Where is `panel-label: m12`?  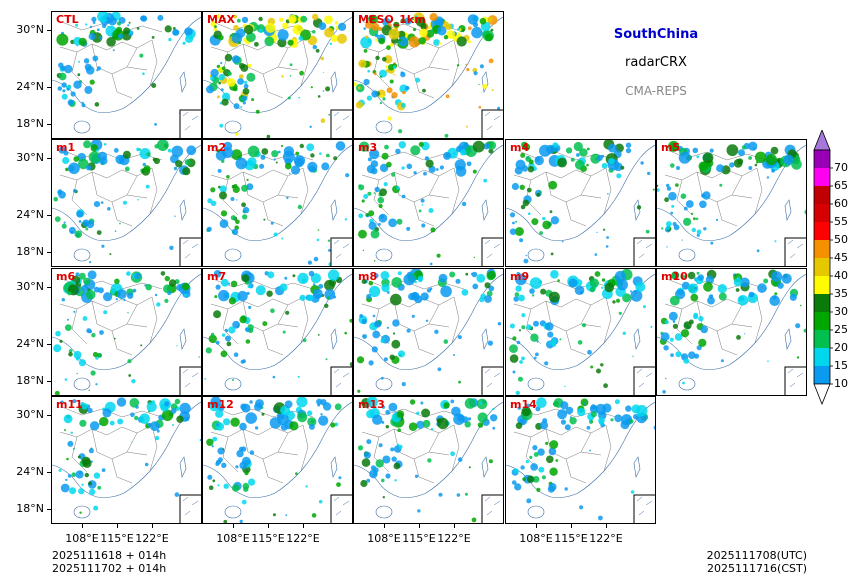 panel-label: m12 is located at coordinates (220, 404).